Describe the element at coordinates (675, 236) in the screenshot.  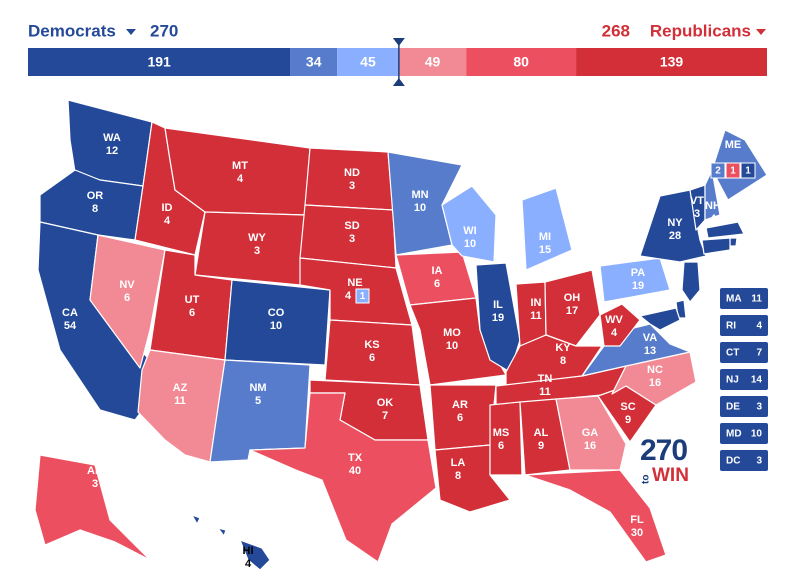
I see `state-ev: 28` at that location.